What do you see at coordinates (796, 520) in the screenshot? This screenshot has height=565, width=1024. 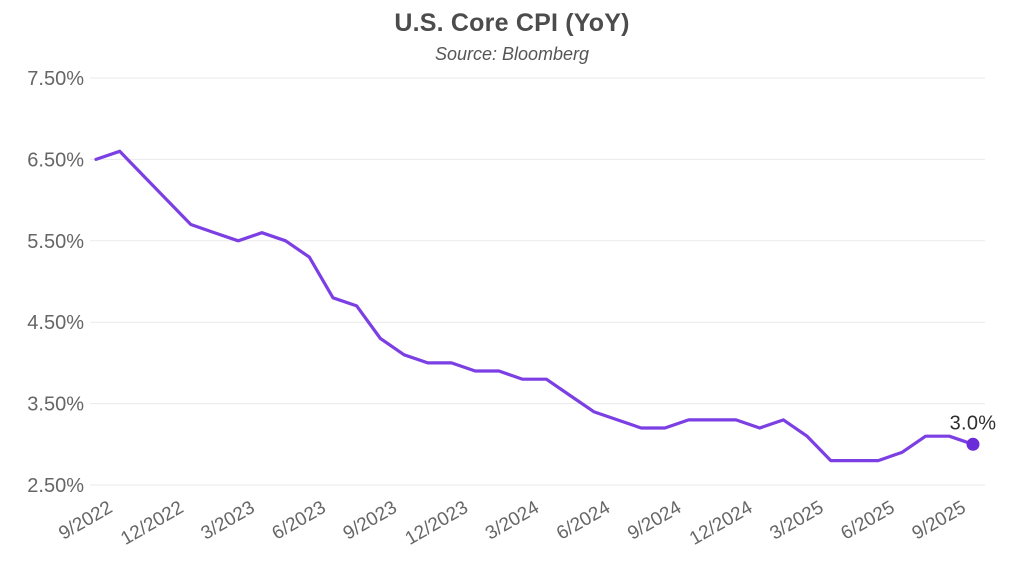 I see `x-tick-label: 3/2025` at bounding box center [796, 520].